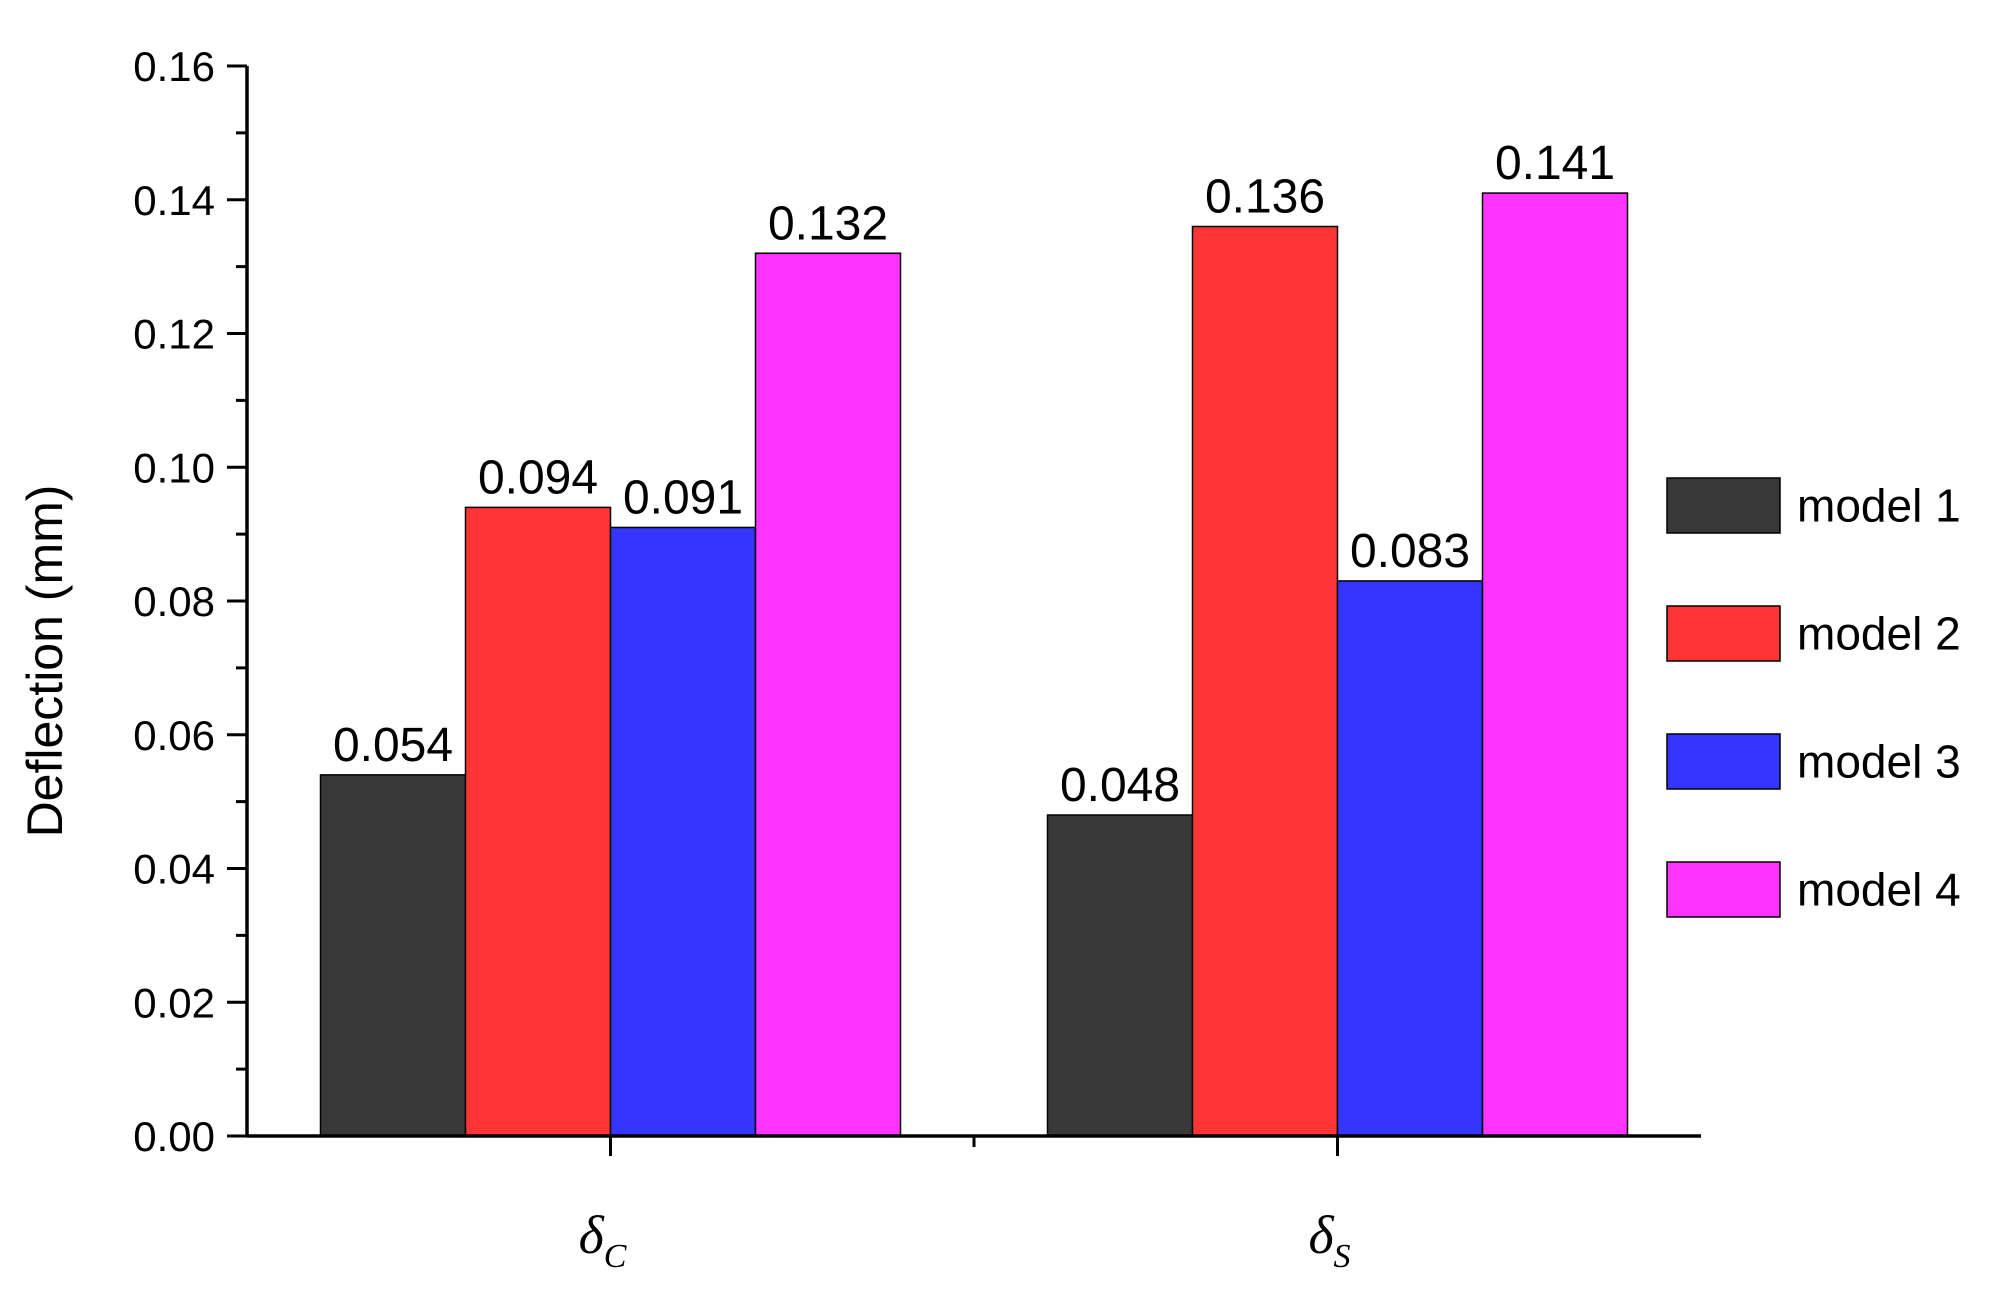 The height and width of the screenshot is (1301, 2011). I want to click on data-label: 0.083, so click(1410, 551).